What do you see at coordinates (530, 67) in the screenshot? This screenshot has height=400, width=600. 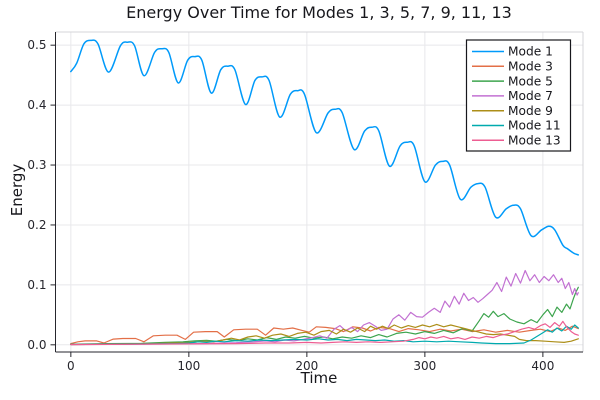 I see `legend-label: Mode 3` at bounding box center [530, 67].